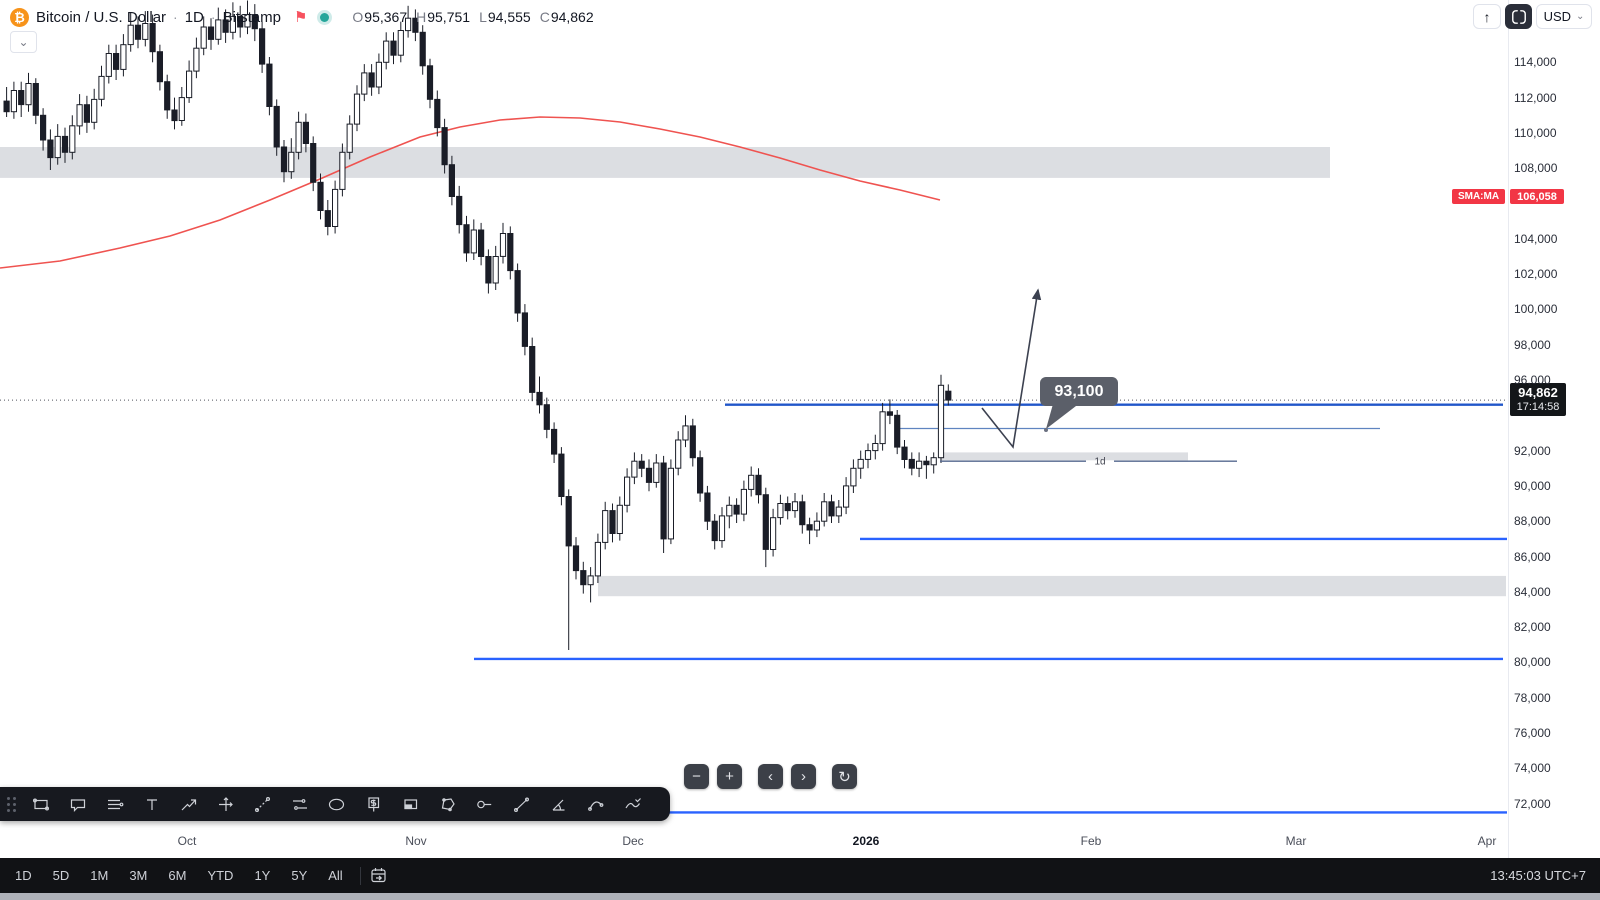  I want to click on dotted-trend-tool-button, so click(262, 804).